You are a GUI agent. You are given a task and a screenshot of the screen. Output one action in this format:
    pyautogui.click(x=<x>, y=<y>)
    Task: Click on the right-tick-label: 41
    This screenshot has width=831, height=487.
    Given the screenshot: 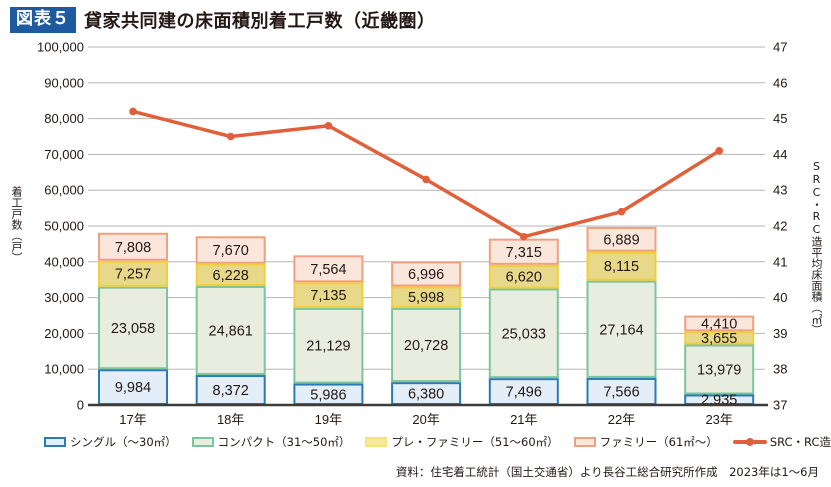 What is the action you would take?
    pyautogui.click(x=780, y=261)
    